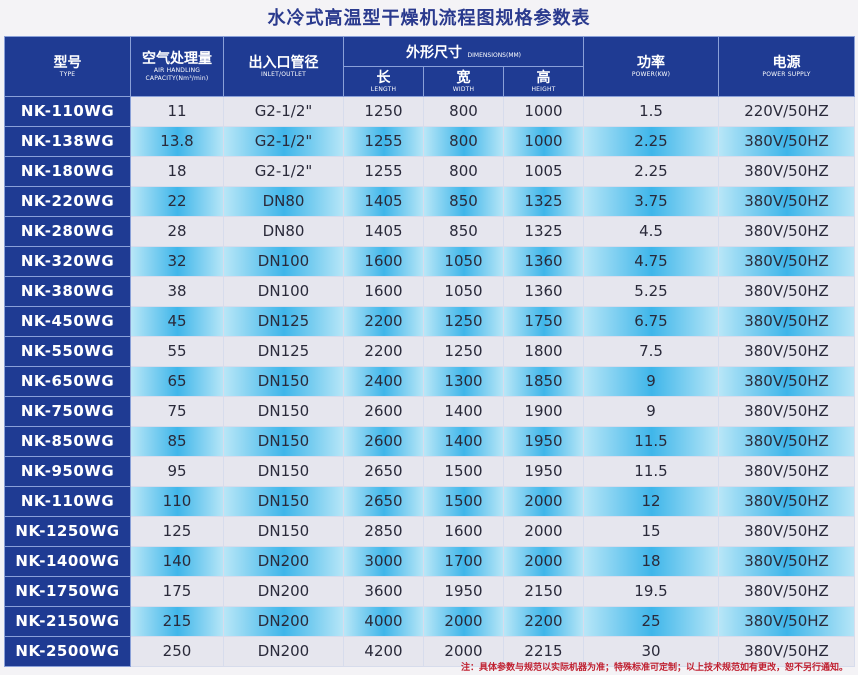  I want to click on cell-length: 2850, so click(383, 531).